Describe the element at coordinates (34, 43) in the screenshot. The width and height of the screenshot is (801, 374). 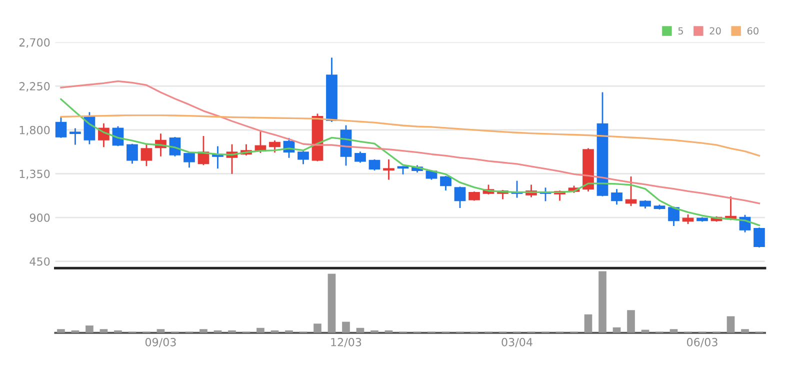
I see `y-tick-label: 2,700` at that location.